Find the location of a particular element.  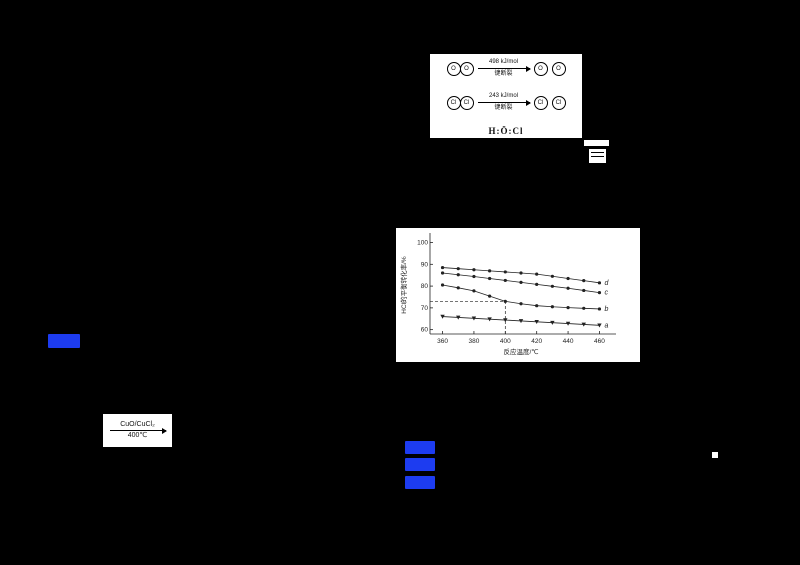

lewis-structure-hclo: H:Ö:Cl is located at coordinates (506, 131).